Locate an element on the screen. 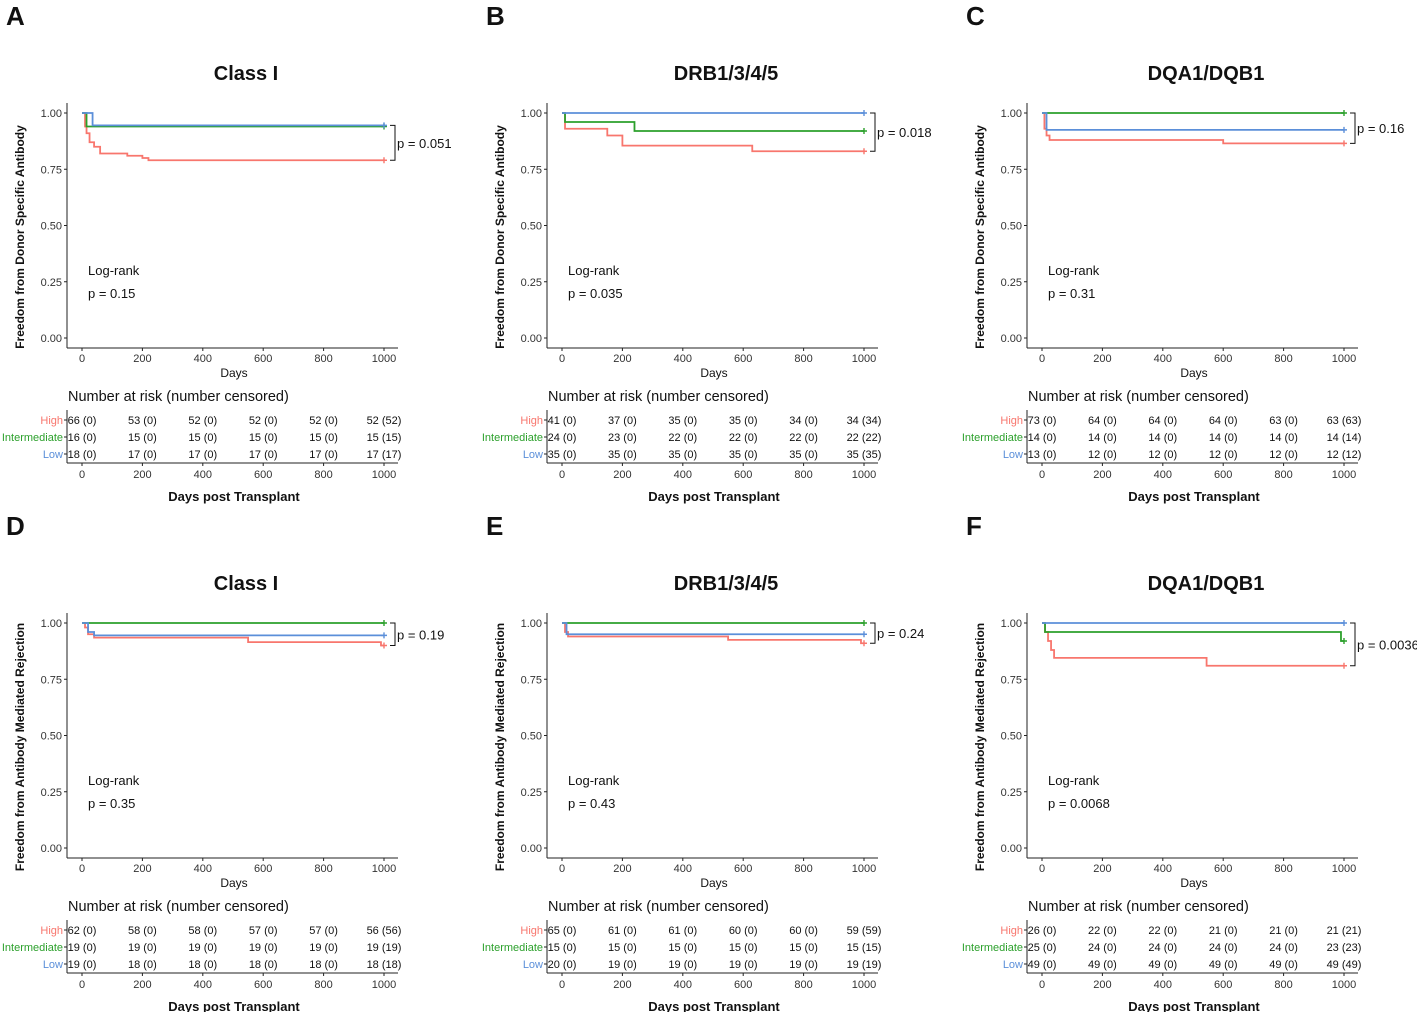 The height and width of the screenshot is (1012, 1417). x-tick-label: 0 is located at coordinates (82, 359).